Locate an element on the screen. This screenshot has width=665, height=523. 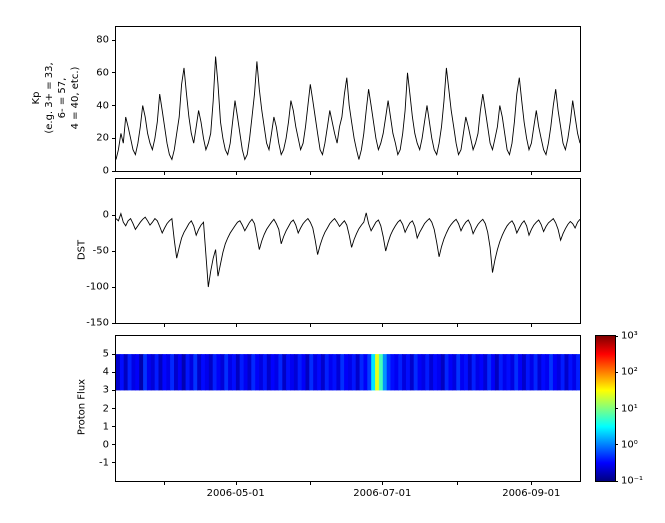
y-tick-label: 40 is located at coordinates (102, 106).